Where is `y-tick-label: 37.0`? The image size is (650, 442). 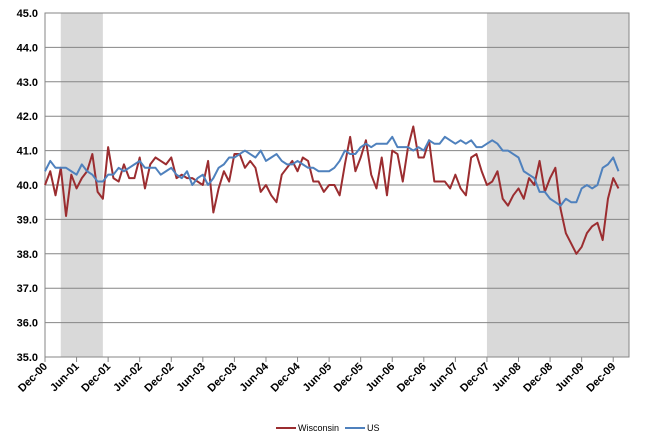 y-tick-label: 37.0 is located at coordinates (27, 289).